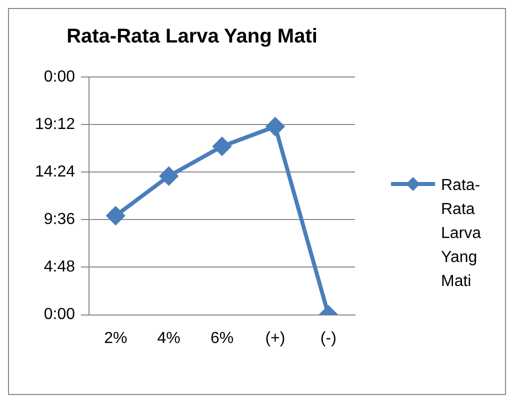  I want to click on y-tick-label: 4:48, so click(60, 267).